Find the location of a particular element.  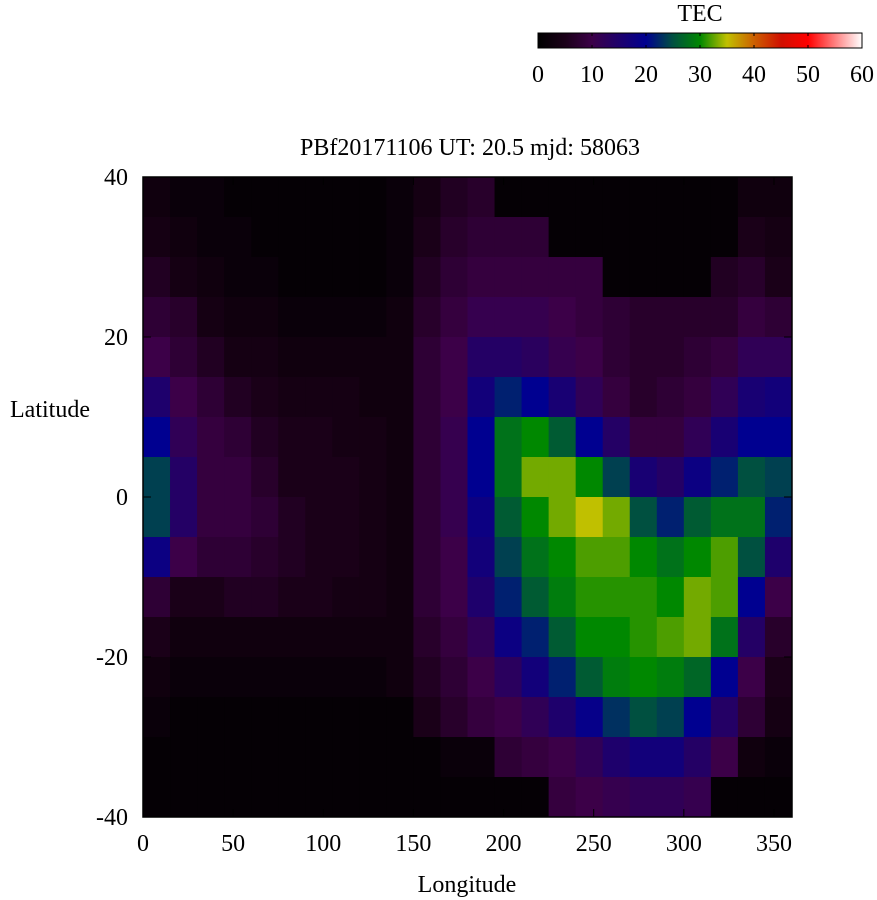

x-tick-label: 100 is located at coordinates (323, 844).